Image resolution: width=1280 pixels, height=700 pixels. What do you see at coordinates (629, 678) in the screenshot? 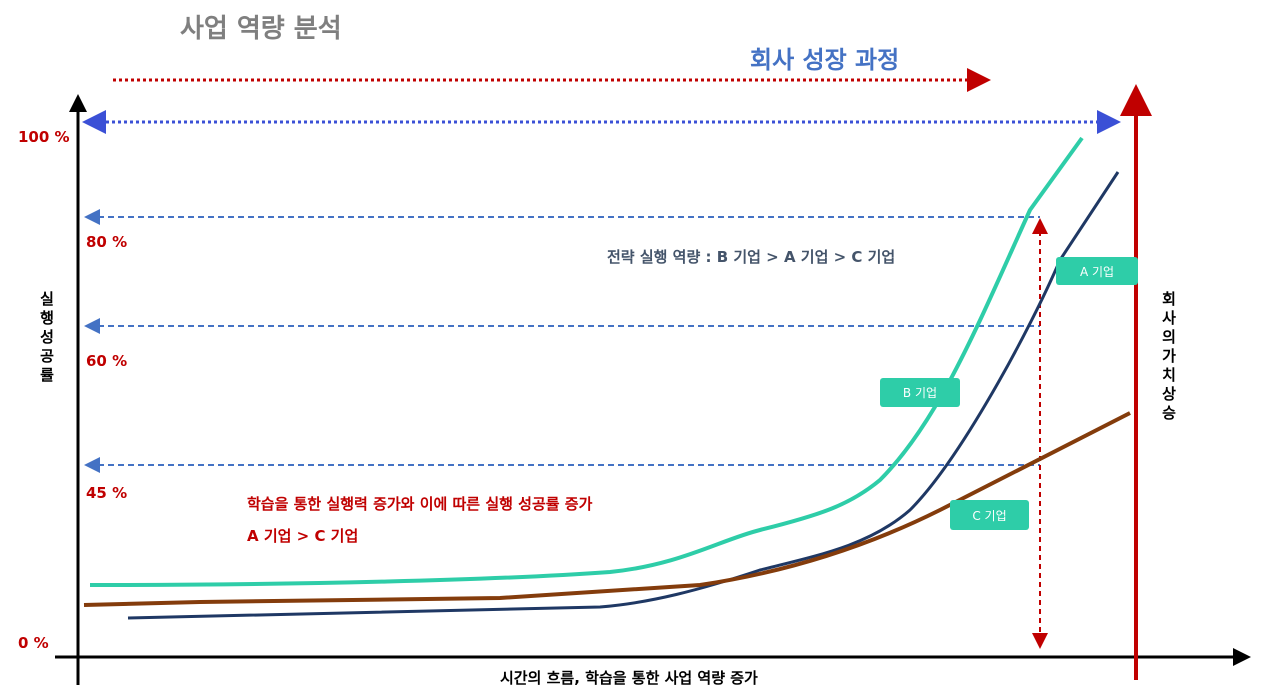
I see `x-axis-title: 시간의 흐름, 학습을 통한 사업 역량 증가` at bounding box center [629, 678].